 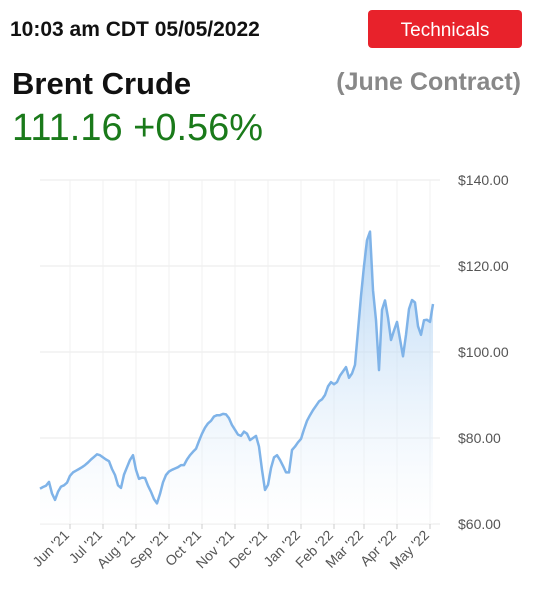 I want to click on contract: (June Contract), so click(x=428, y=82).